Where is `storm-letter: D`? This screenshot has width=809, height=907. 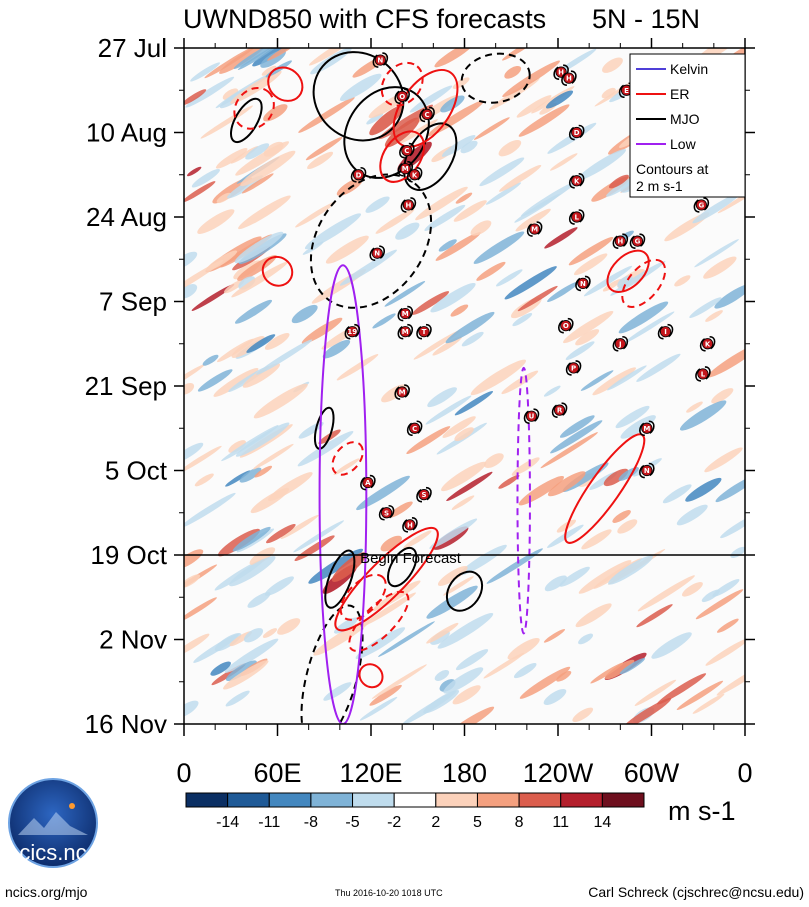
storm-letter: D is located at coordinates (359, 175).